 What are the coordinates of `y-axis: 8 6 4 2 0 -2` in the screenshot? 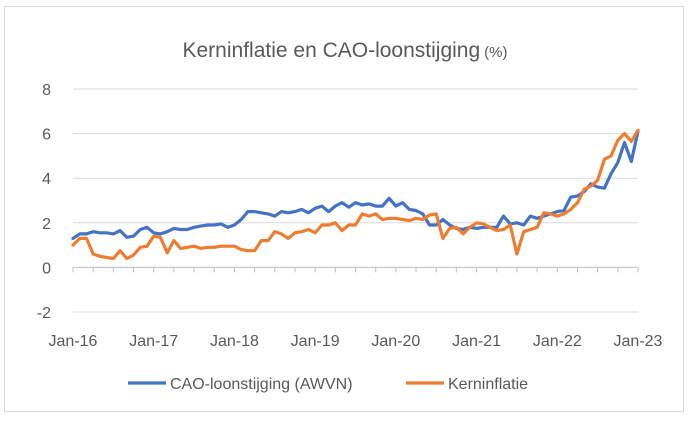 It's located at (44, 202).